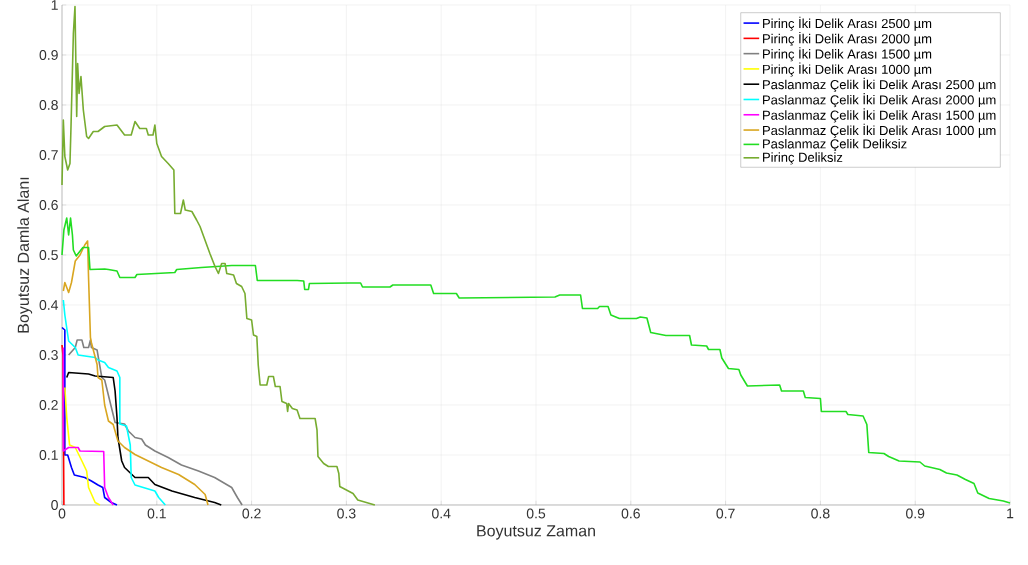  Describe the element at coordinates (156, 513) in the screenshot. I see `x-tick-label: 0.1` at that location.